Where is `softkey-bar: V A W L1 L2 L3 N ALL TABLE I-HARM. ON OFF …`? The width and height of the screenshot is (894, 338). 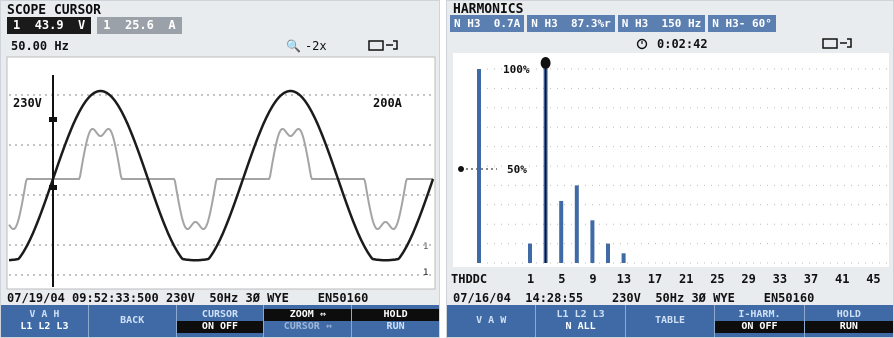
softkey-bar: V A W L1 L2 L3 N ALL TABLE I-HARM. ON OFF … is located at coordinates (670, 321).